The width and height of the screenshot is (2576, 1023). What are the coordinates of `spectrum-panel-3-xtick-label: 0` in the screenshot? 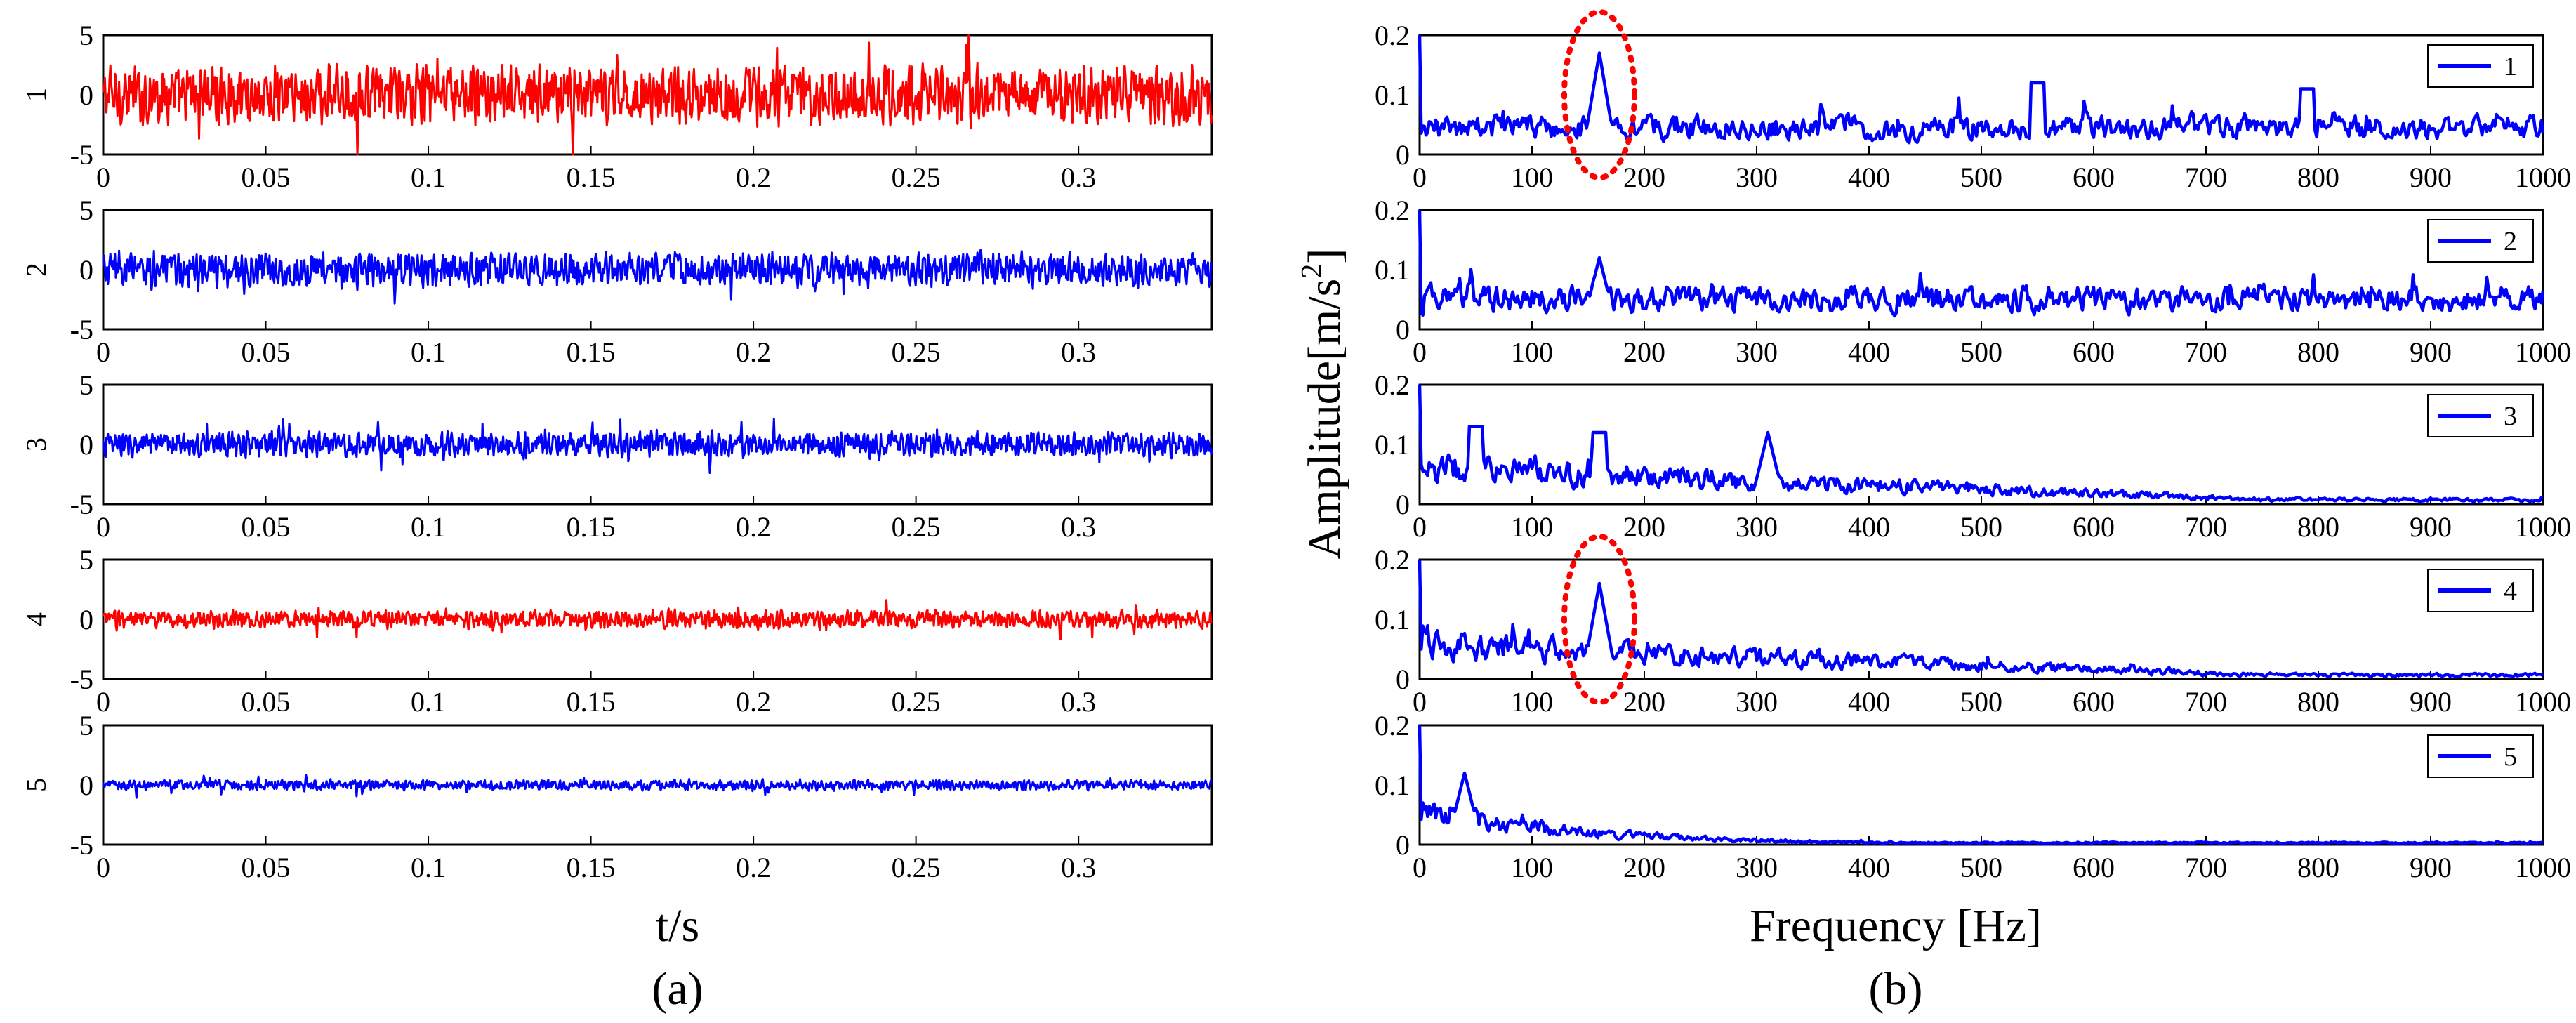 It's located at (1420, 527).